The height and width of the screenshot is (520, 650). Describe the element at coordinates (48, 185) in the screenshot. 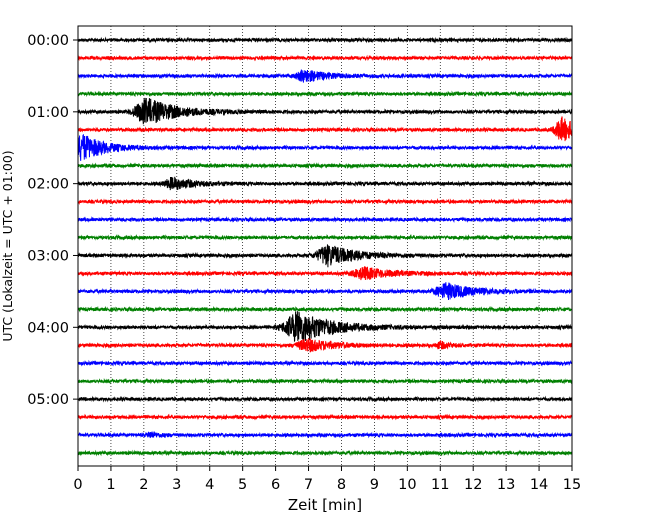

I see `y-tick-label: 02:00` at that location.